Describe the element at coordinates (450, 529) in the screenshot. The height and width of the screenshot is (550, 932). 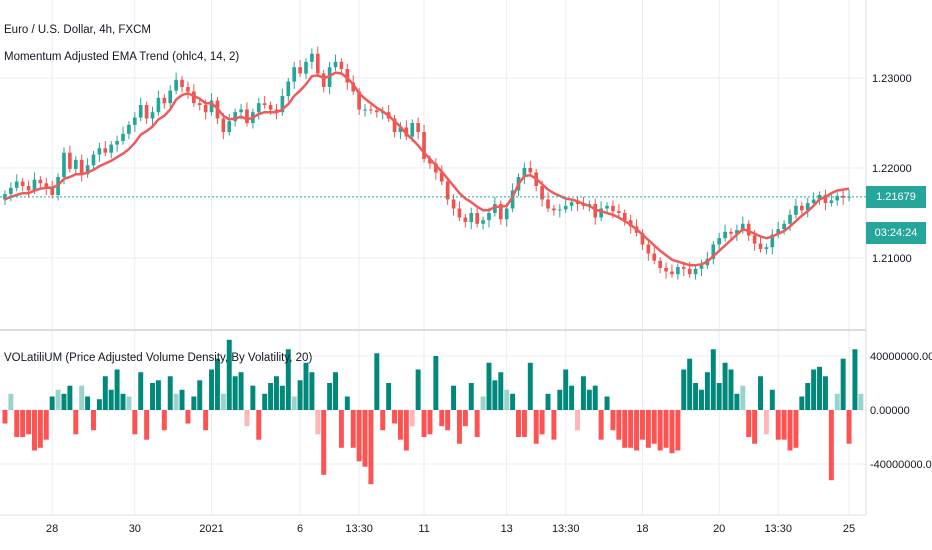
I see `time-axis-labels: 28 30 2021 6 13:30 11 13 13:30 18 20 13:30 25` at that location.